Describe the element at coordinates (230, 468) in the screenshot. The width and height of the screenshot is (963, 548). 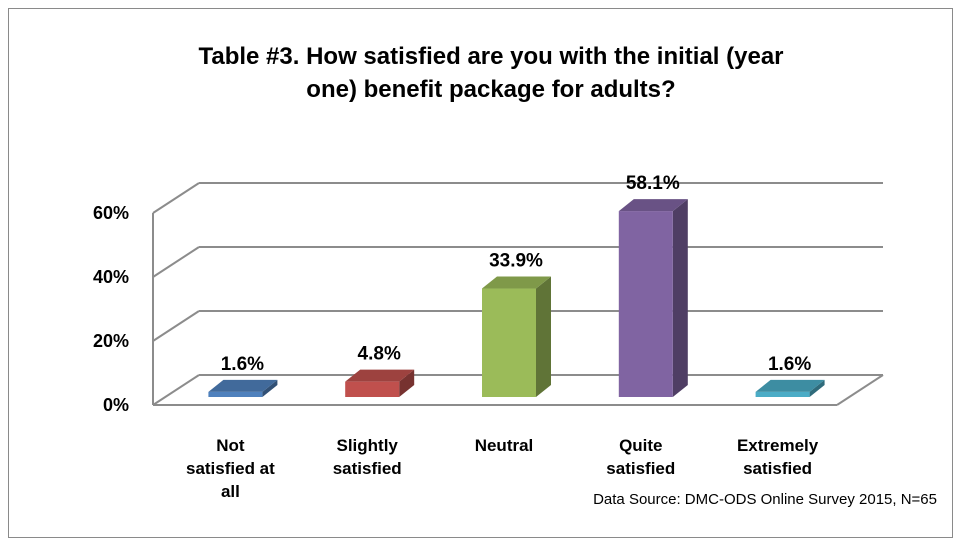
I see `category-label: satisfied at` at that location.